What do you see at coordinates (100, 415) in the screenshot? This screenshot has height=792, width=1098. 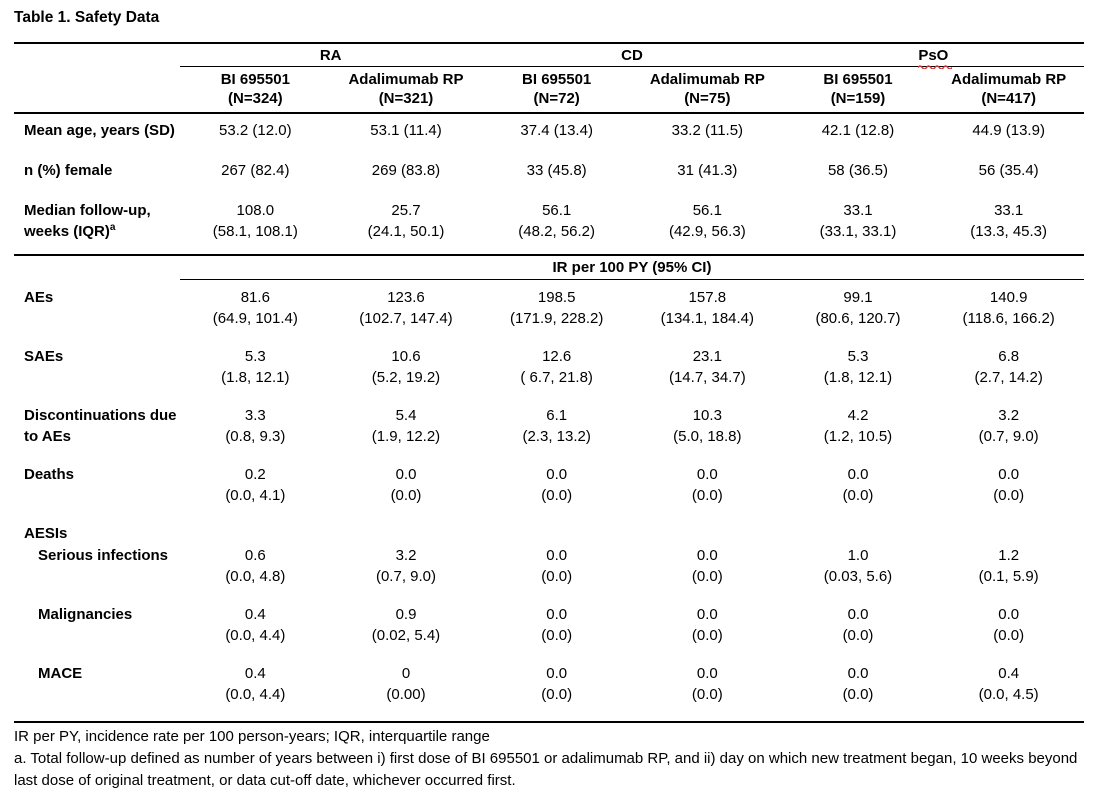 I see `row-label-text: Discontinuations due` at bounding box center [100, 415].